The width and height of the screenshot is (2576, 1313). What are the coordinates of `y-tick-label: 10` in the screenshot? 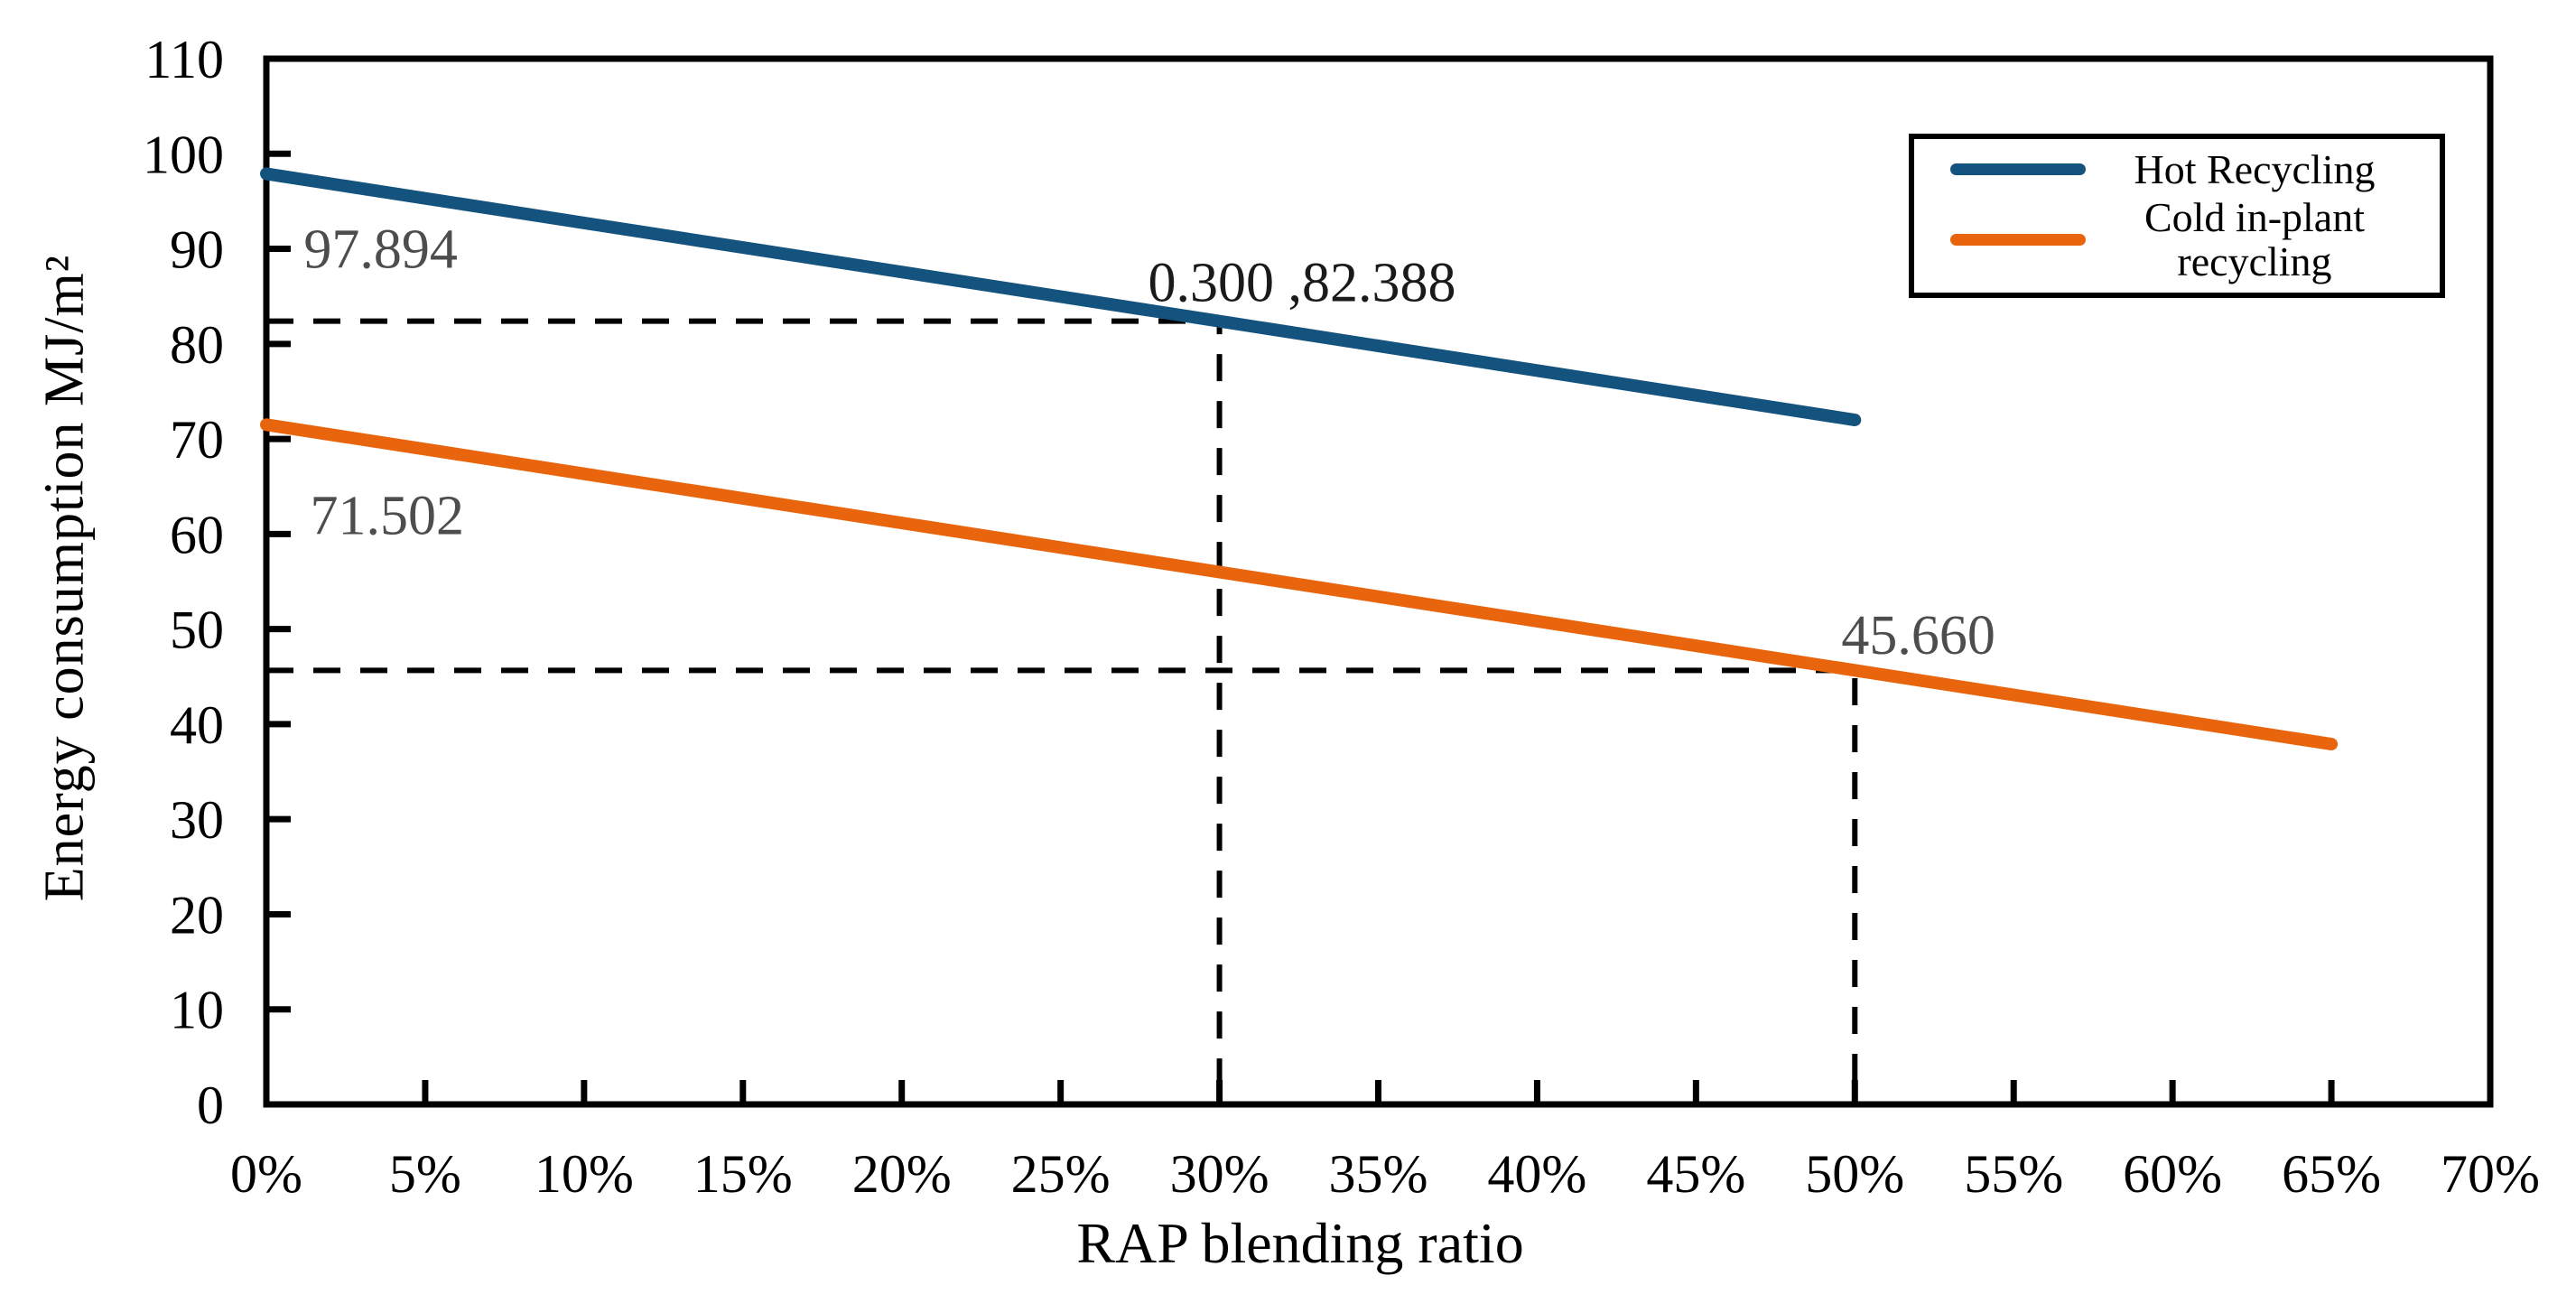 It's located at (197, 1010).